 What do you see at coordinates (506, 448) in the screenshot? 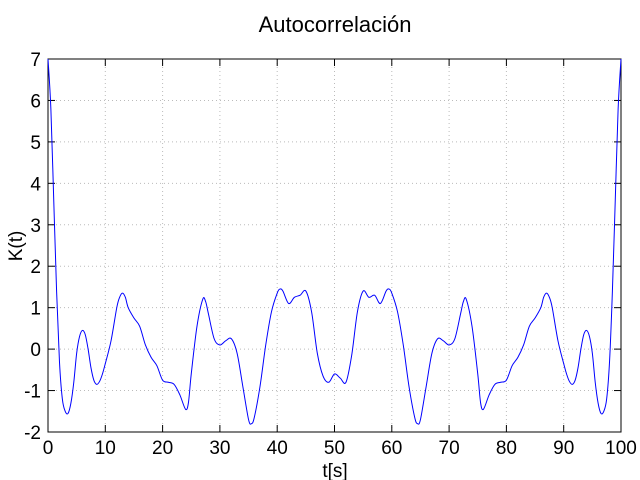
I see `x-tick-label: 80` at bounding box center [506, 448].